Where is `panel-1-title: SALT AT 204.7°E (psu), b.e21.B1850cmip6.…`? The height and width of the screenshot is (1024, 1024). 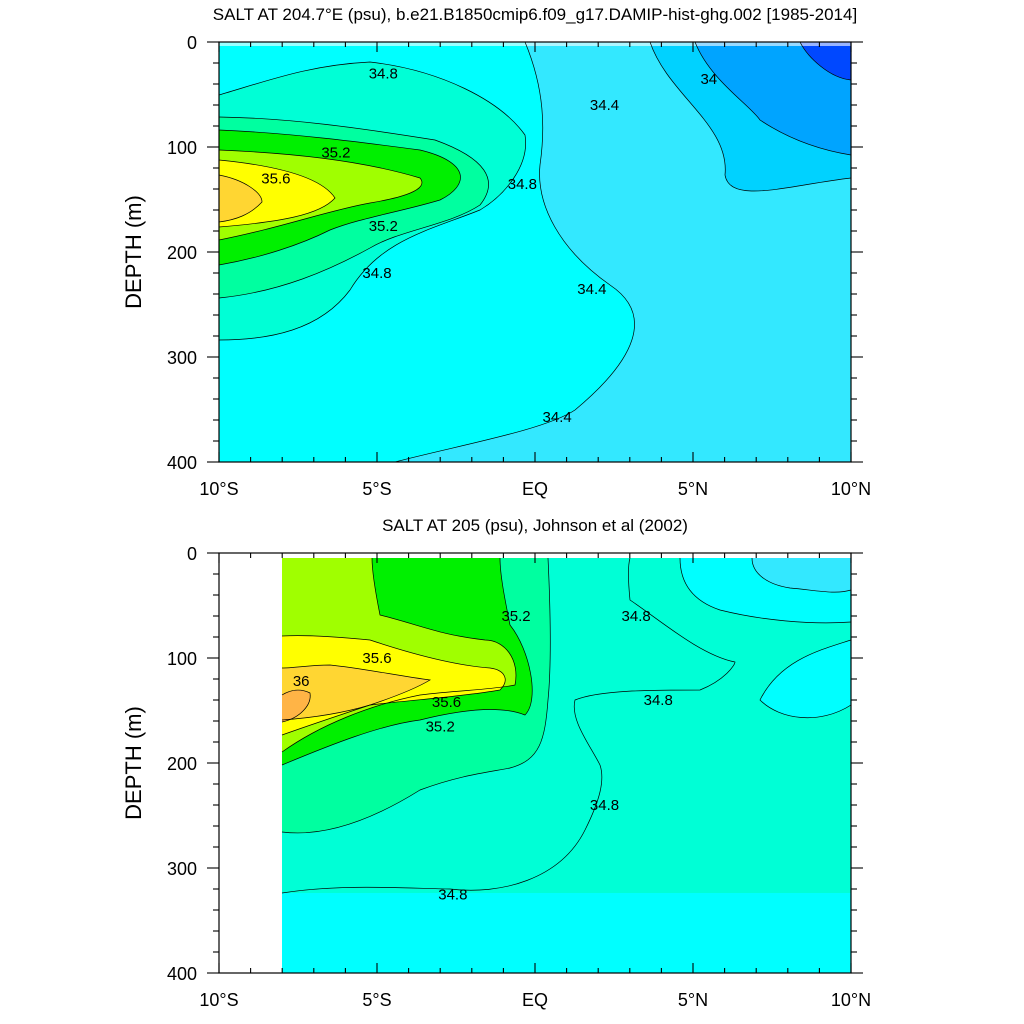
panel-1-title: SALT AT 204.7°E (psu), b.e21.B1850cmip6.… is located at coordinates (535, 14).